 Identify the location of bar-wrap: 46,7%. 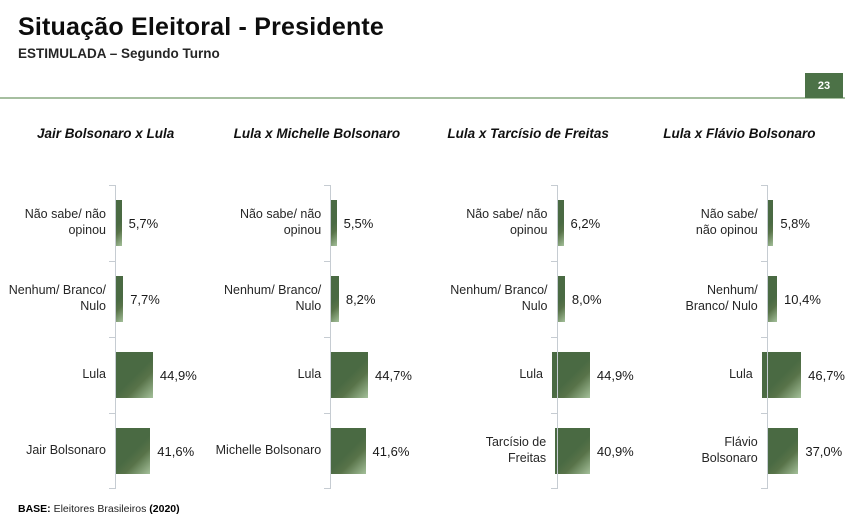
(803, 375).